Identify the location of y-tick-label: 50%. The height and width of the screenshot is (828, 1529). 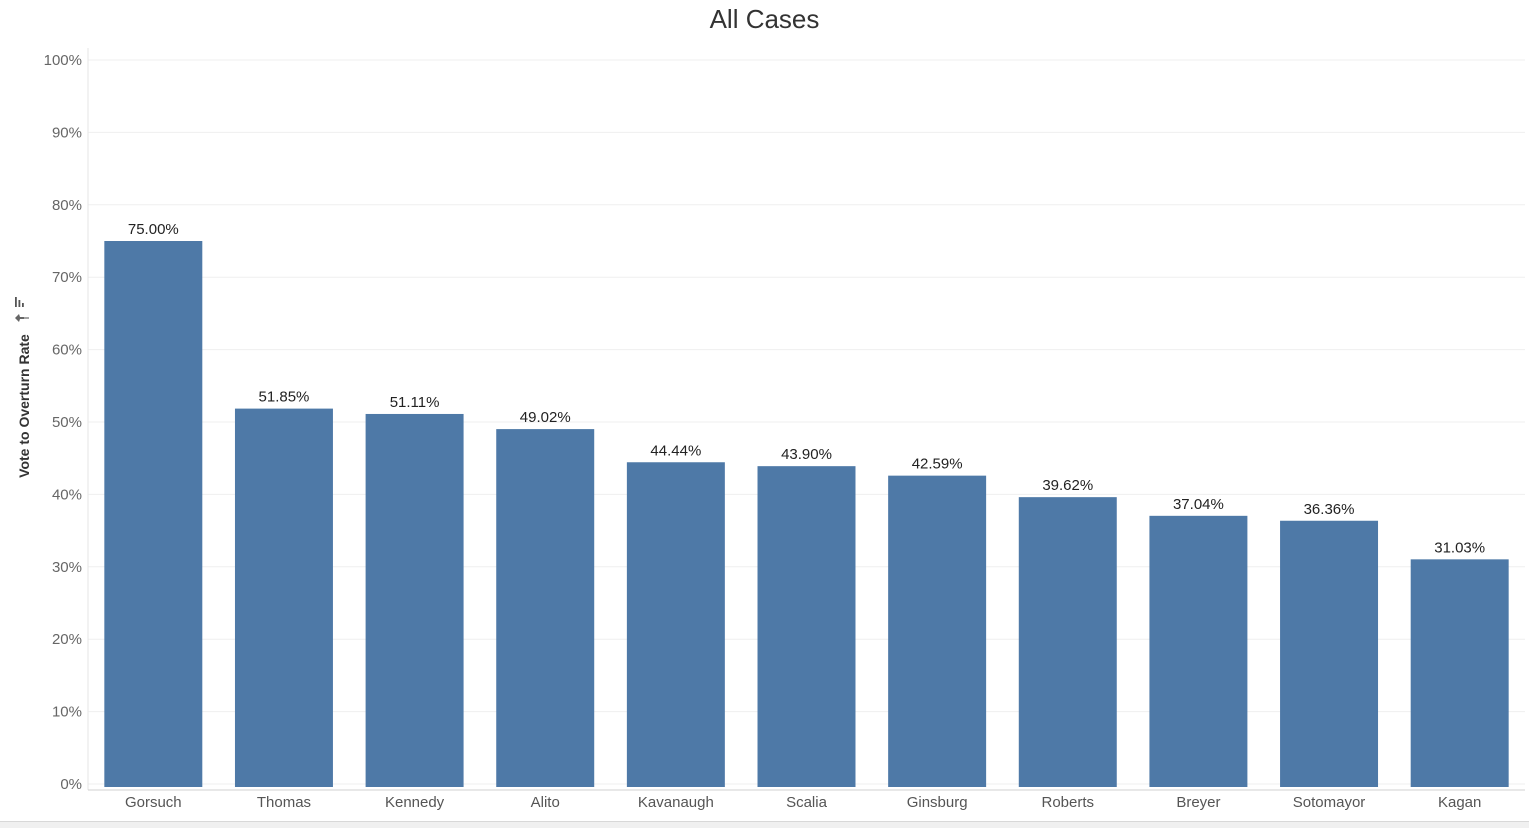
(67, 422).